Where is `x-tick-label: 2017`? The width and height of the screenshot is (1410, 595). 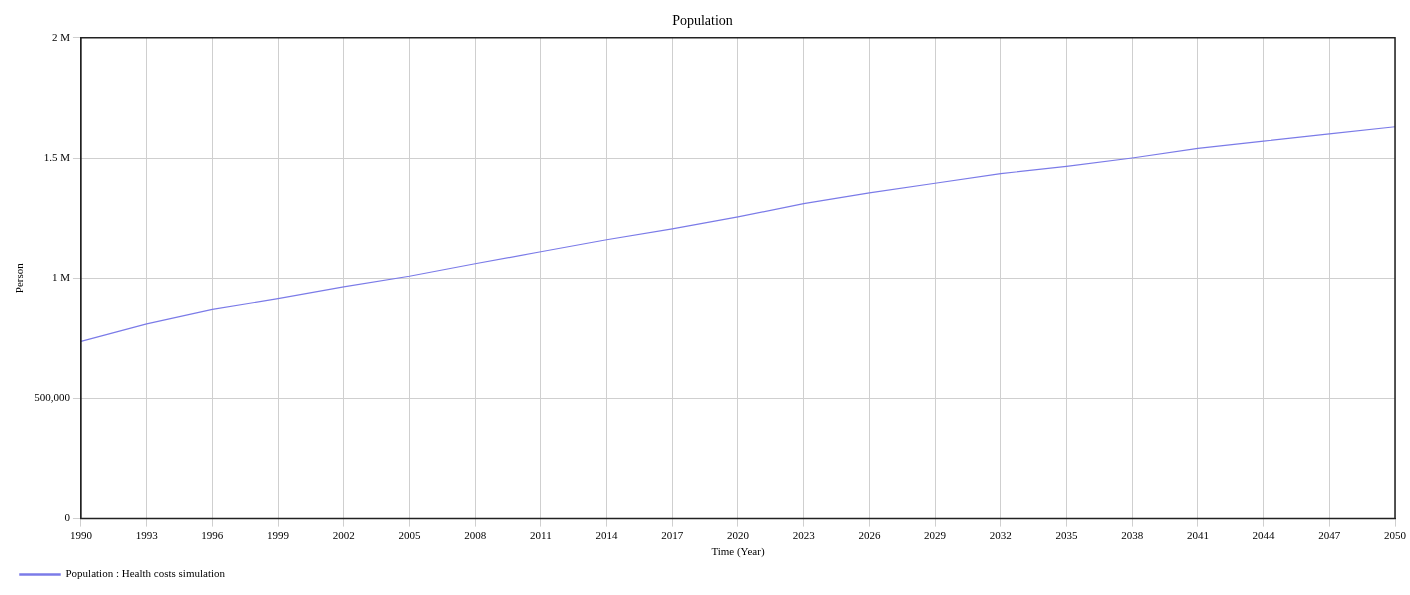 x-tick-label: 2017 is located at coordinates (672, 535).